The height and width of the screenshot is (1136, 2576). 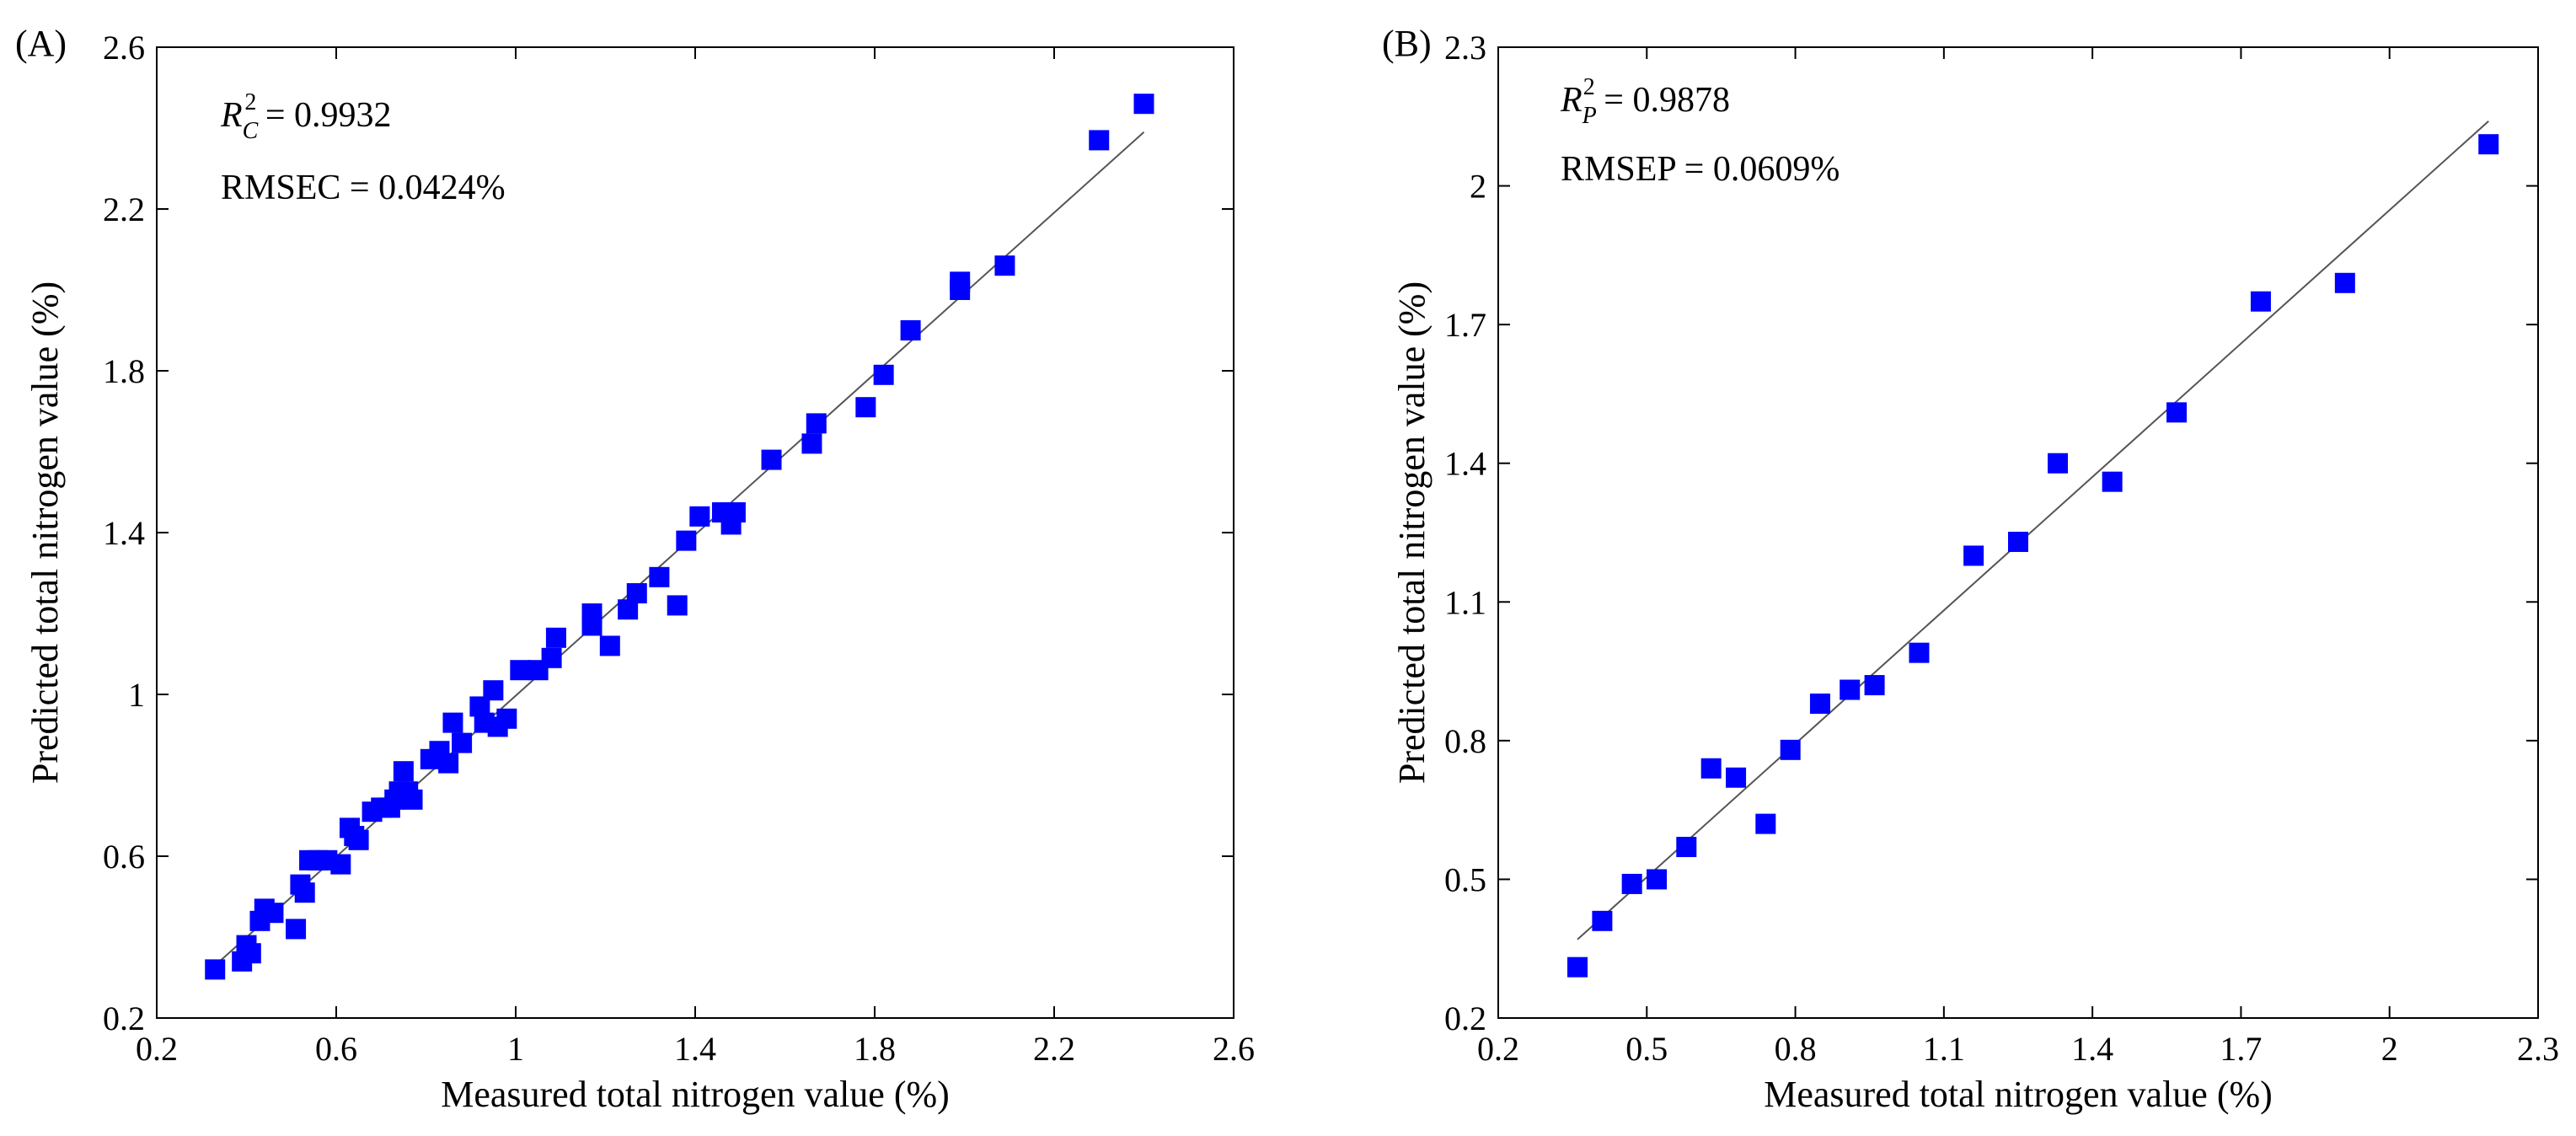 I want to click on x-tick-label: 1.8, so click(x=875, y=1049).